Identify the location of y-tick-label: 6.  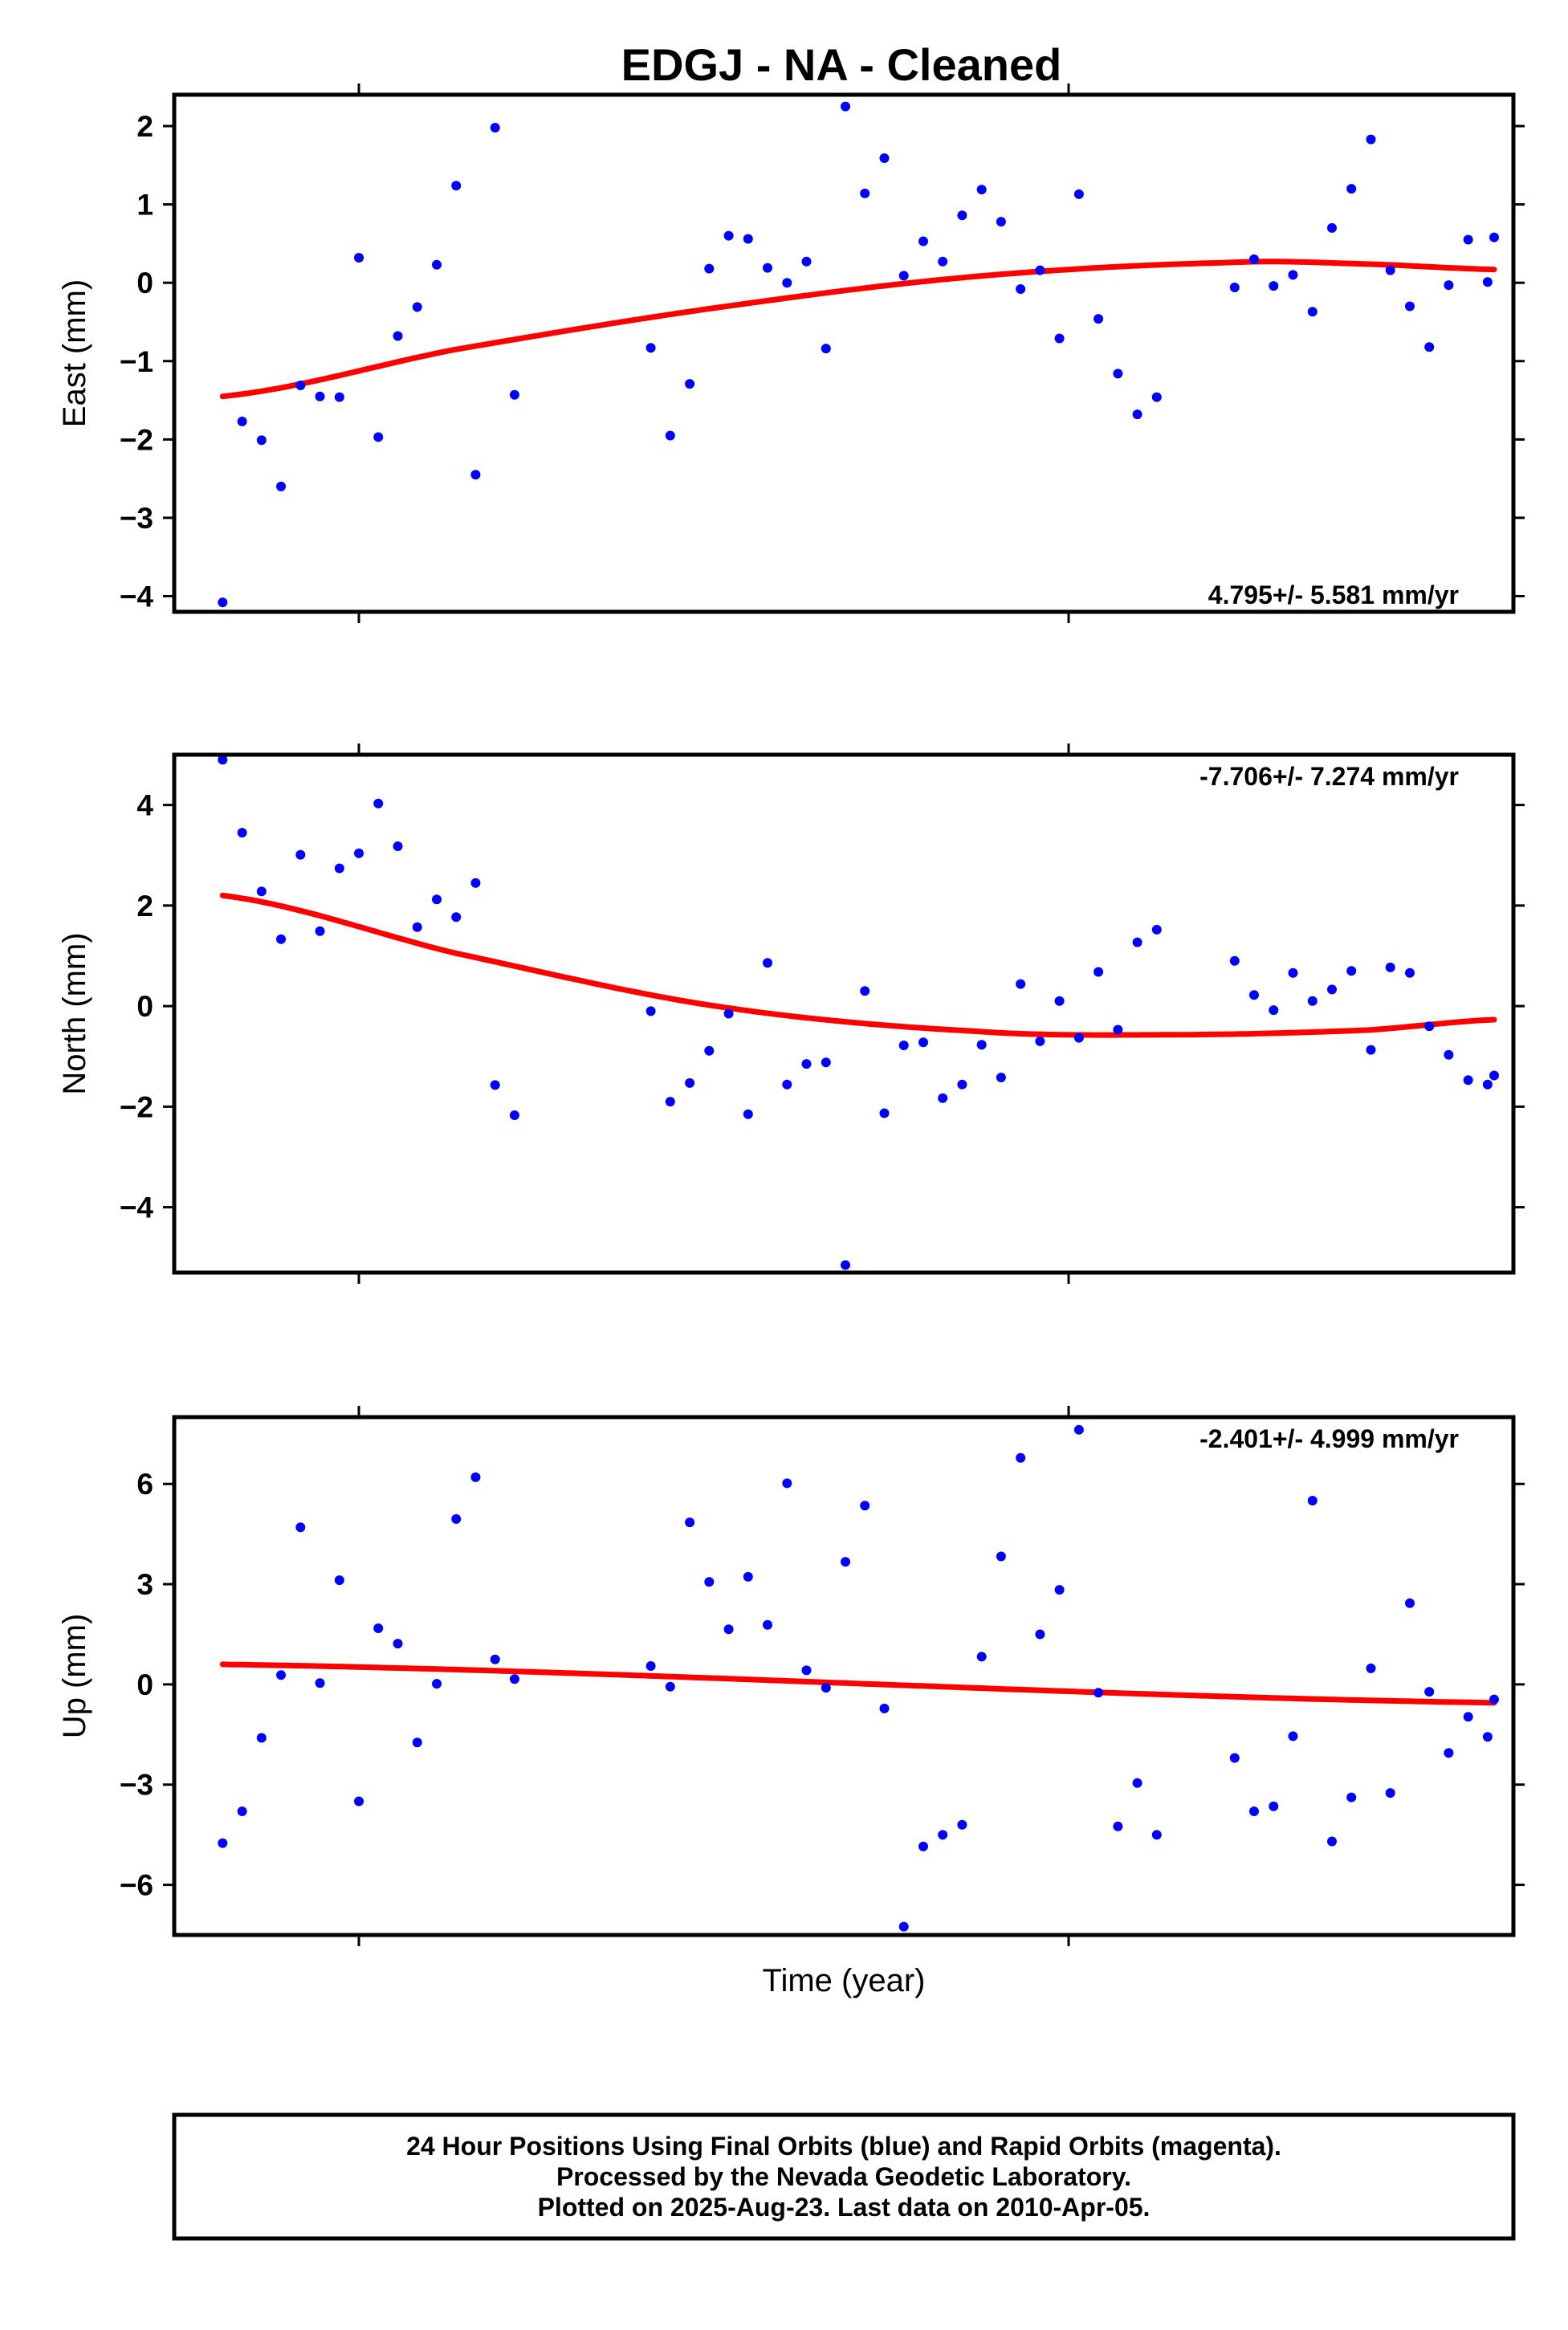
(144, 1484).